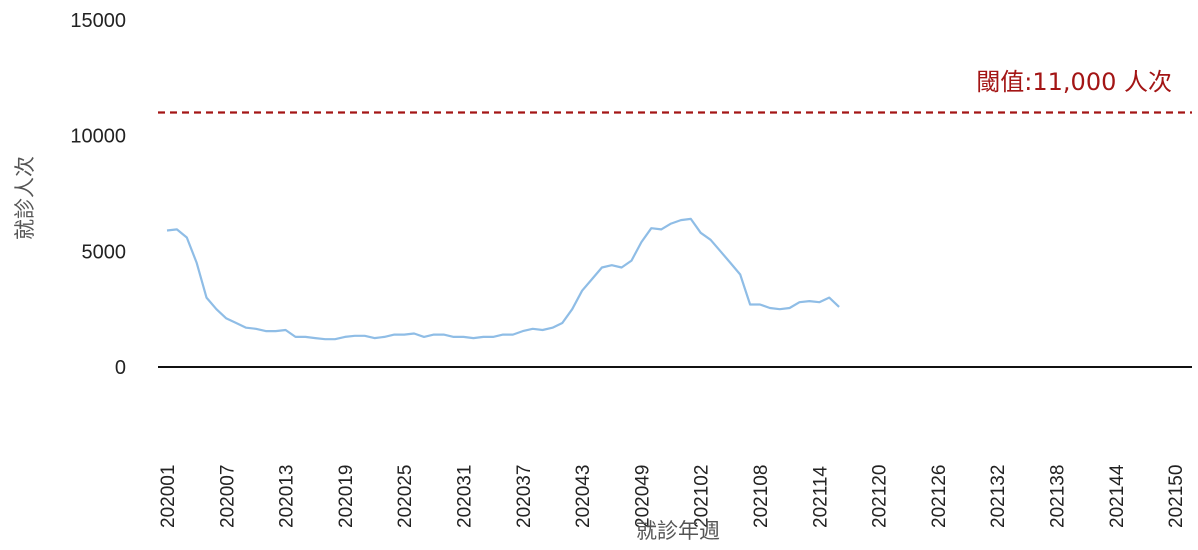  I want to click on y-tick-label: 5000, so click(104, 252).